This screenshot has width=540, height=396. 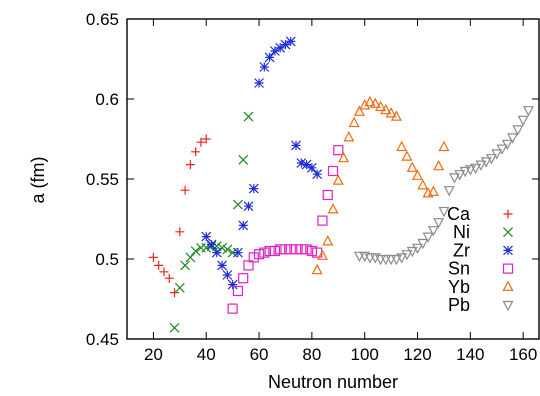 I want to click on x-tick-label: 60, so click(x=259, y=354).